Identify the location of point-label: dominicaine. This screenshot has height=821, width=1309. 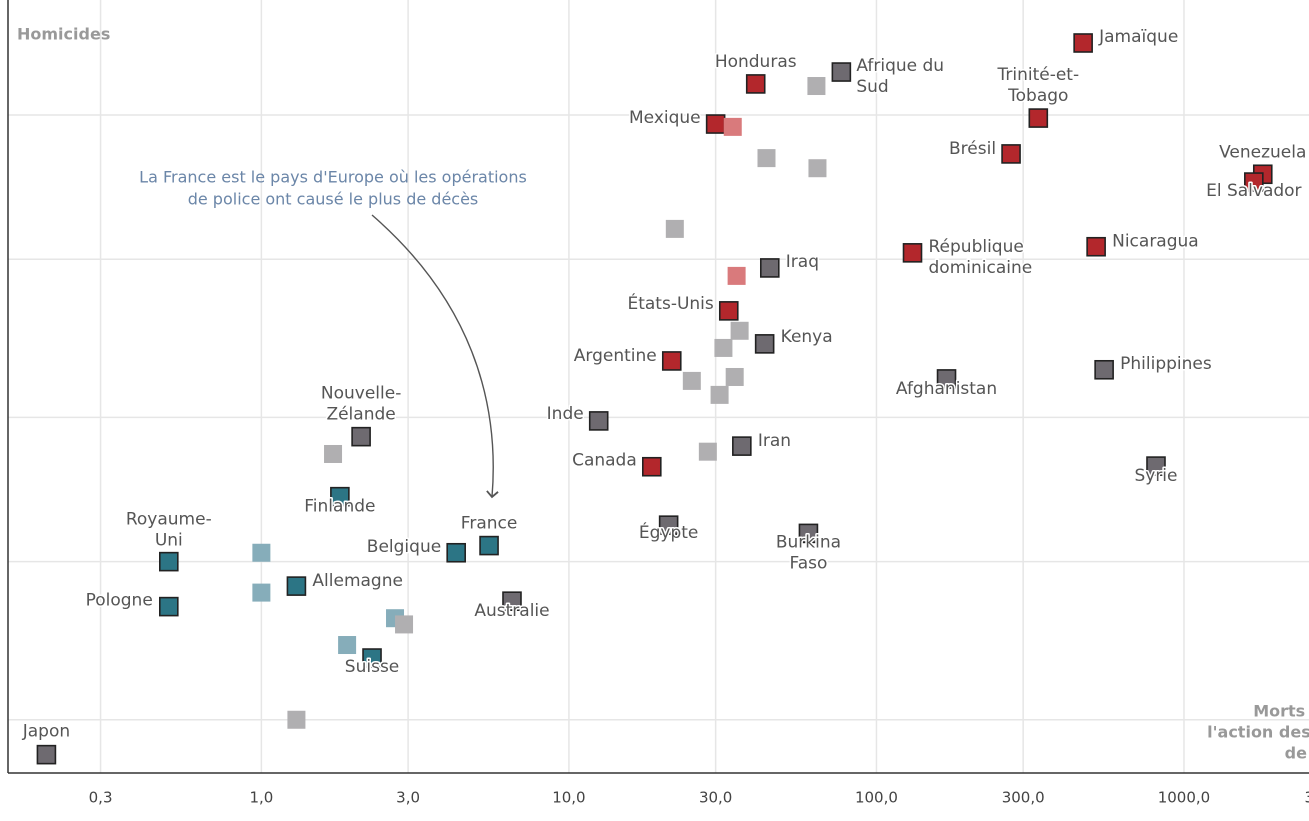
(981, 268).